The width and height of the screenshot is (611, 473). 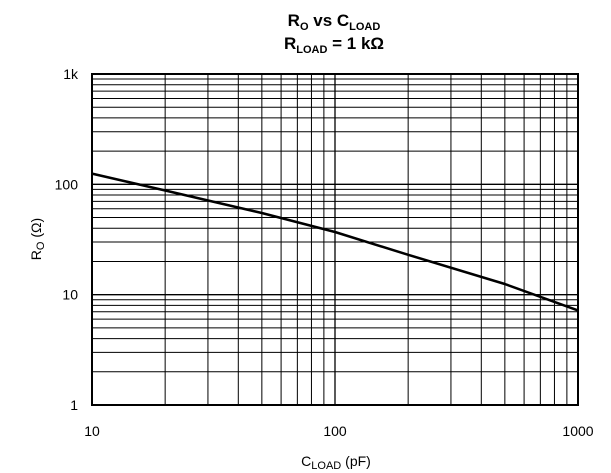 I want to click on x-tick-label: 1000, so click(x=577, y=431).